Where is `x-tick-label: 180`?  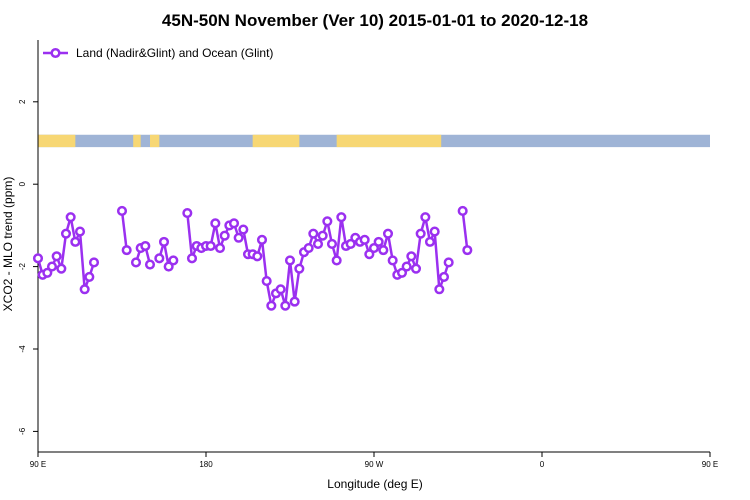
x-tick-label: 180 is located at coordinates (206, 464).